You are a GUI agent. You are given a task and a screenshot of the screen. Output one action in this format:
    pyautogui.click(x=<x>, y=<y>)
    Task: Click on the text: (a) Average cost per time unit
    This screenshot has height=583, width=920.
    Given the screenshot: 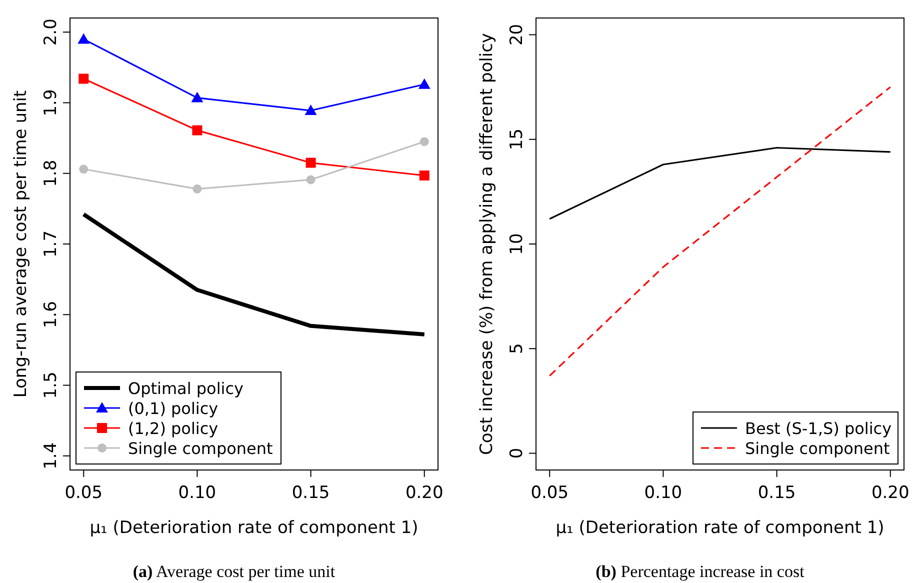 What is the action you would take?
    pyautogui.click(x=234, y=571)
    